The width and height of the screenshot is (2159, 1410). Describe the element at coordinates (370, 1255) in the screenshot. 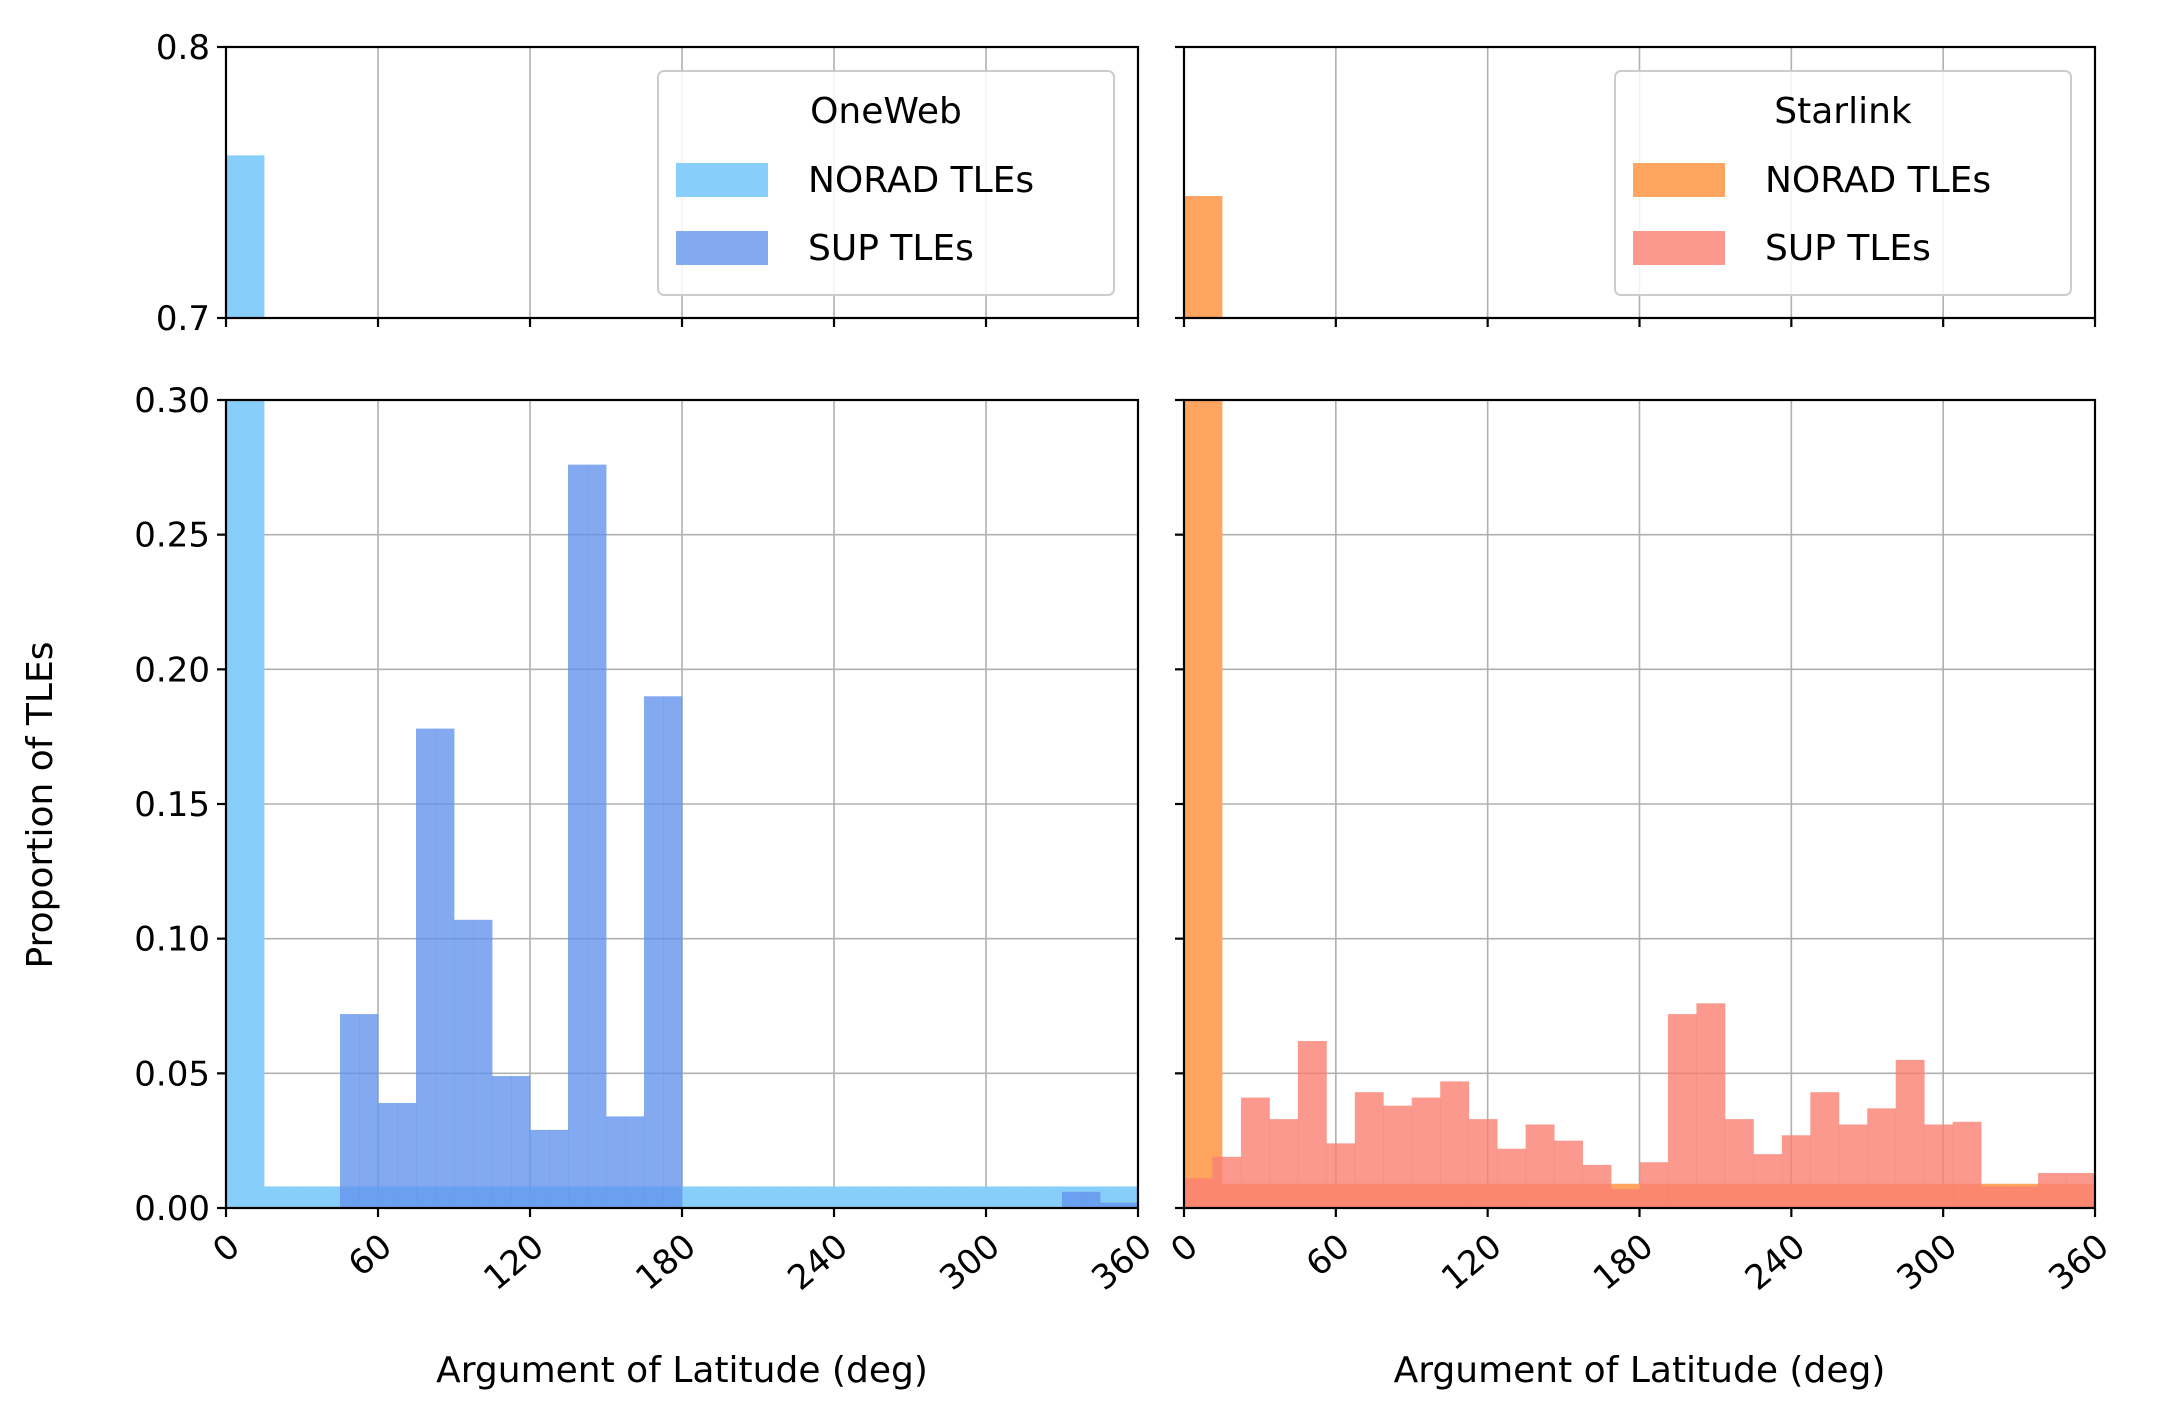

I see `x-tick-label: 60` at that location.